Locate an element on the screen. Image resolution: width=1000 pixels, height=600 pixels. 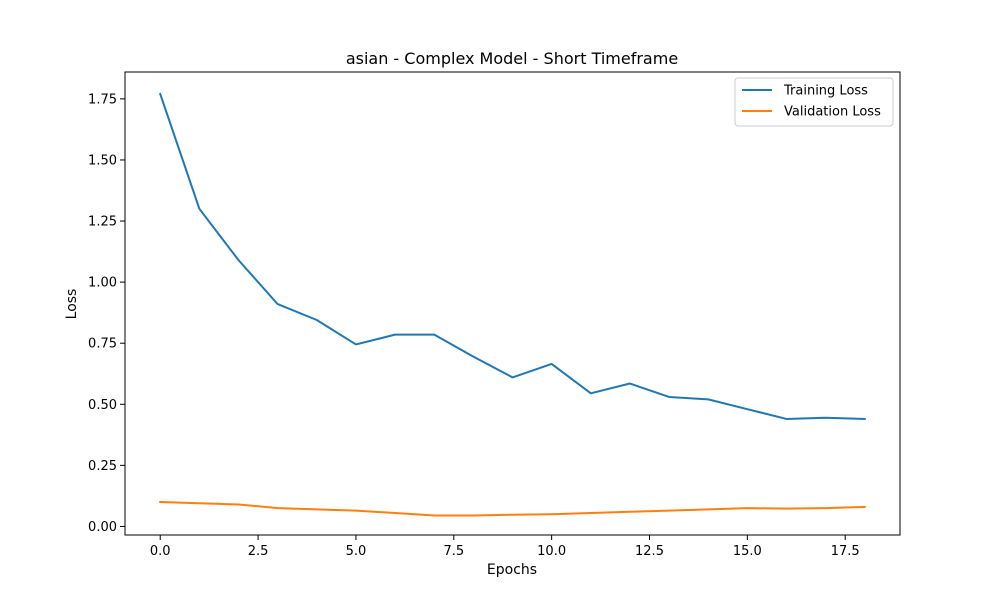
y-tick-label: 0.75 is located at coordinates (102, 344).